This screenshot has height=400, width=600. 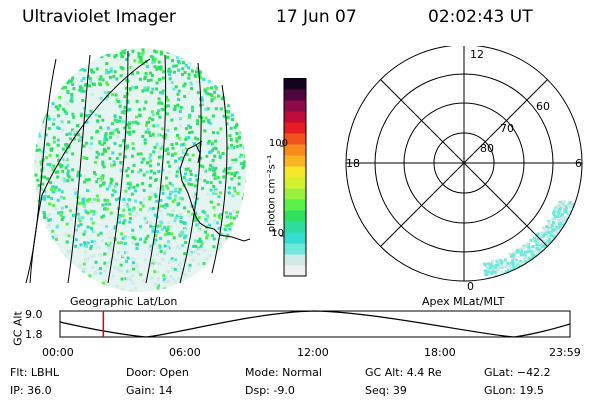 What do you see at coordinates (34, 314) in the screenshot?
I see `altitude-ymax: 9.0` at bounding box center [34, 314].